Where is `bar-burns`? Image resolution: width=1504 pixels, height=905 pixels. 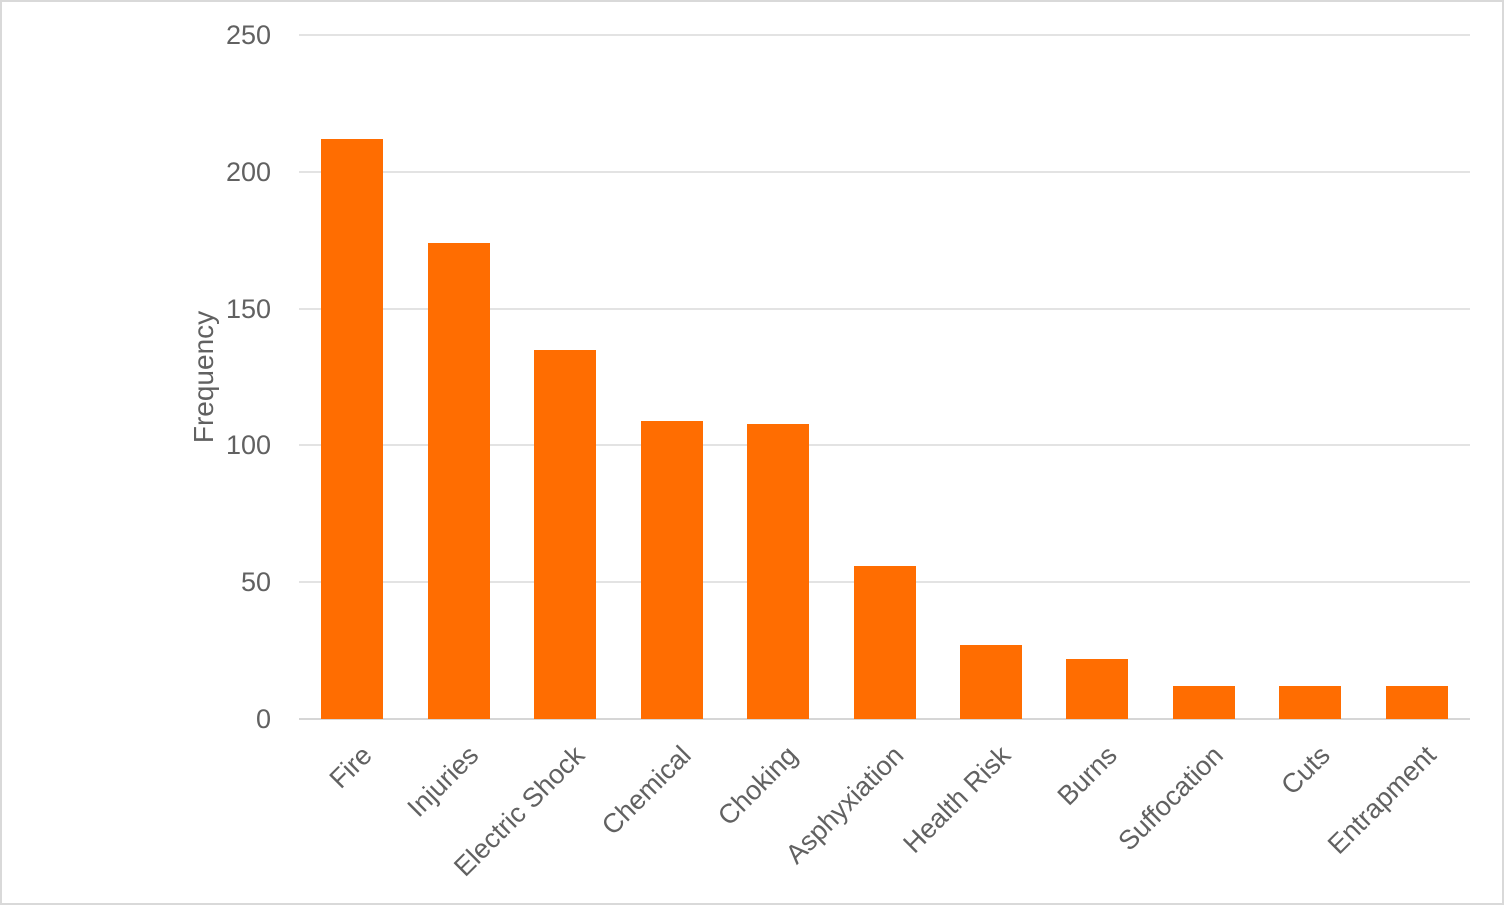
bar-burns is located at coordinates (1097, 688).